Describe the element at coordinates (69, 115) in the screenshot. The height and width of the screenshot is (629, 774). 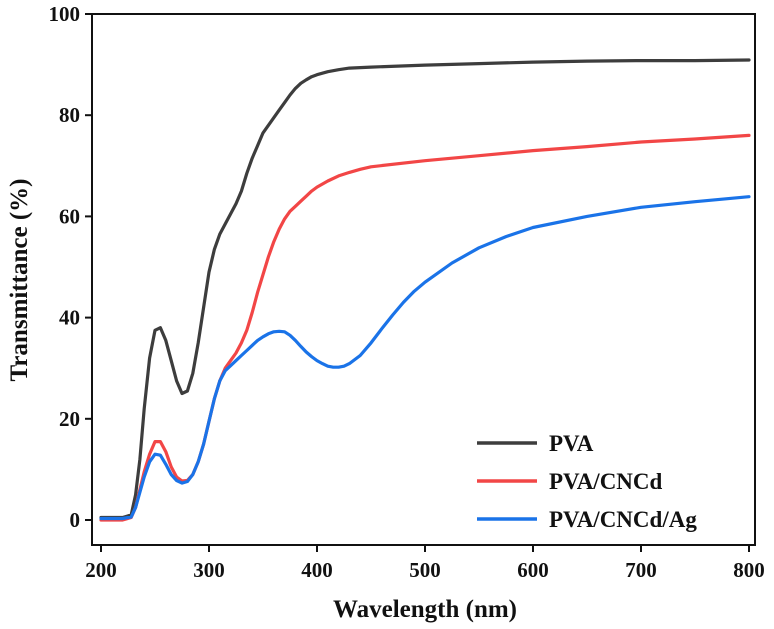
I see `y-tick-label: 80` at that location.